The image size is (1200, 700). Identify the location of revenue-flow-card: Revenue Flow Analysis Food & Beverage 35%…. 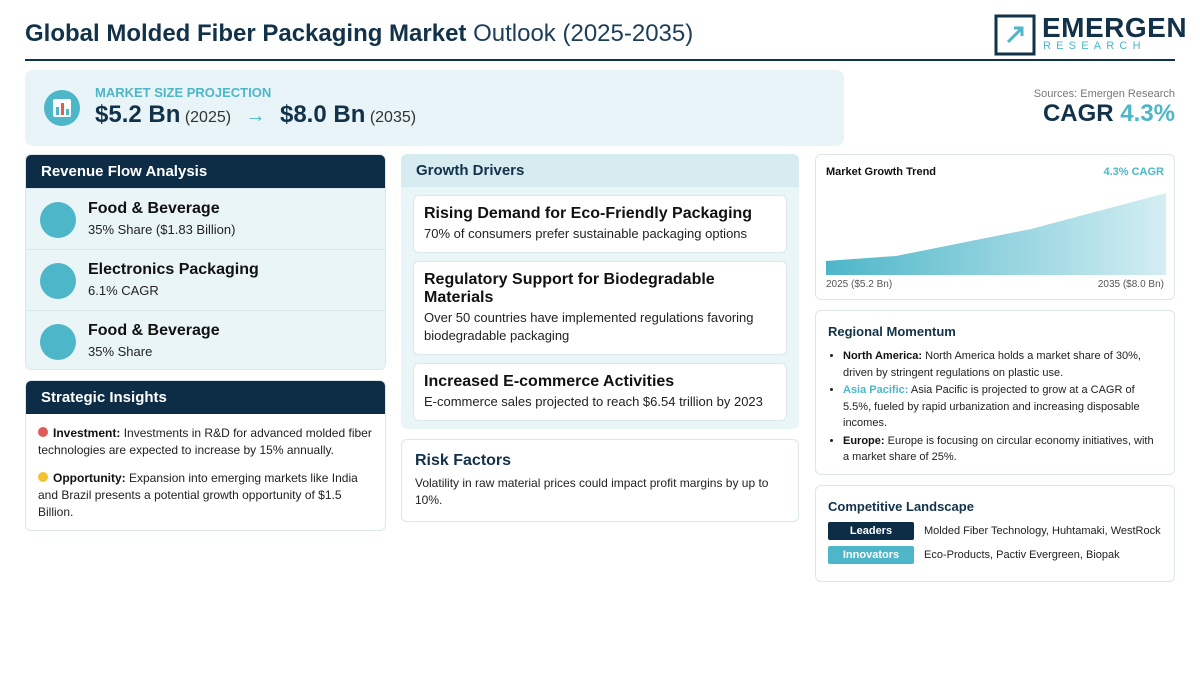
(205, 262).